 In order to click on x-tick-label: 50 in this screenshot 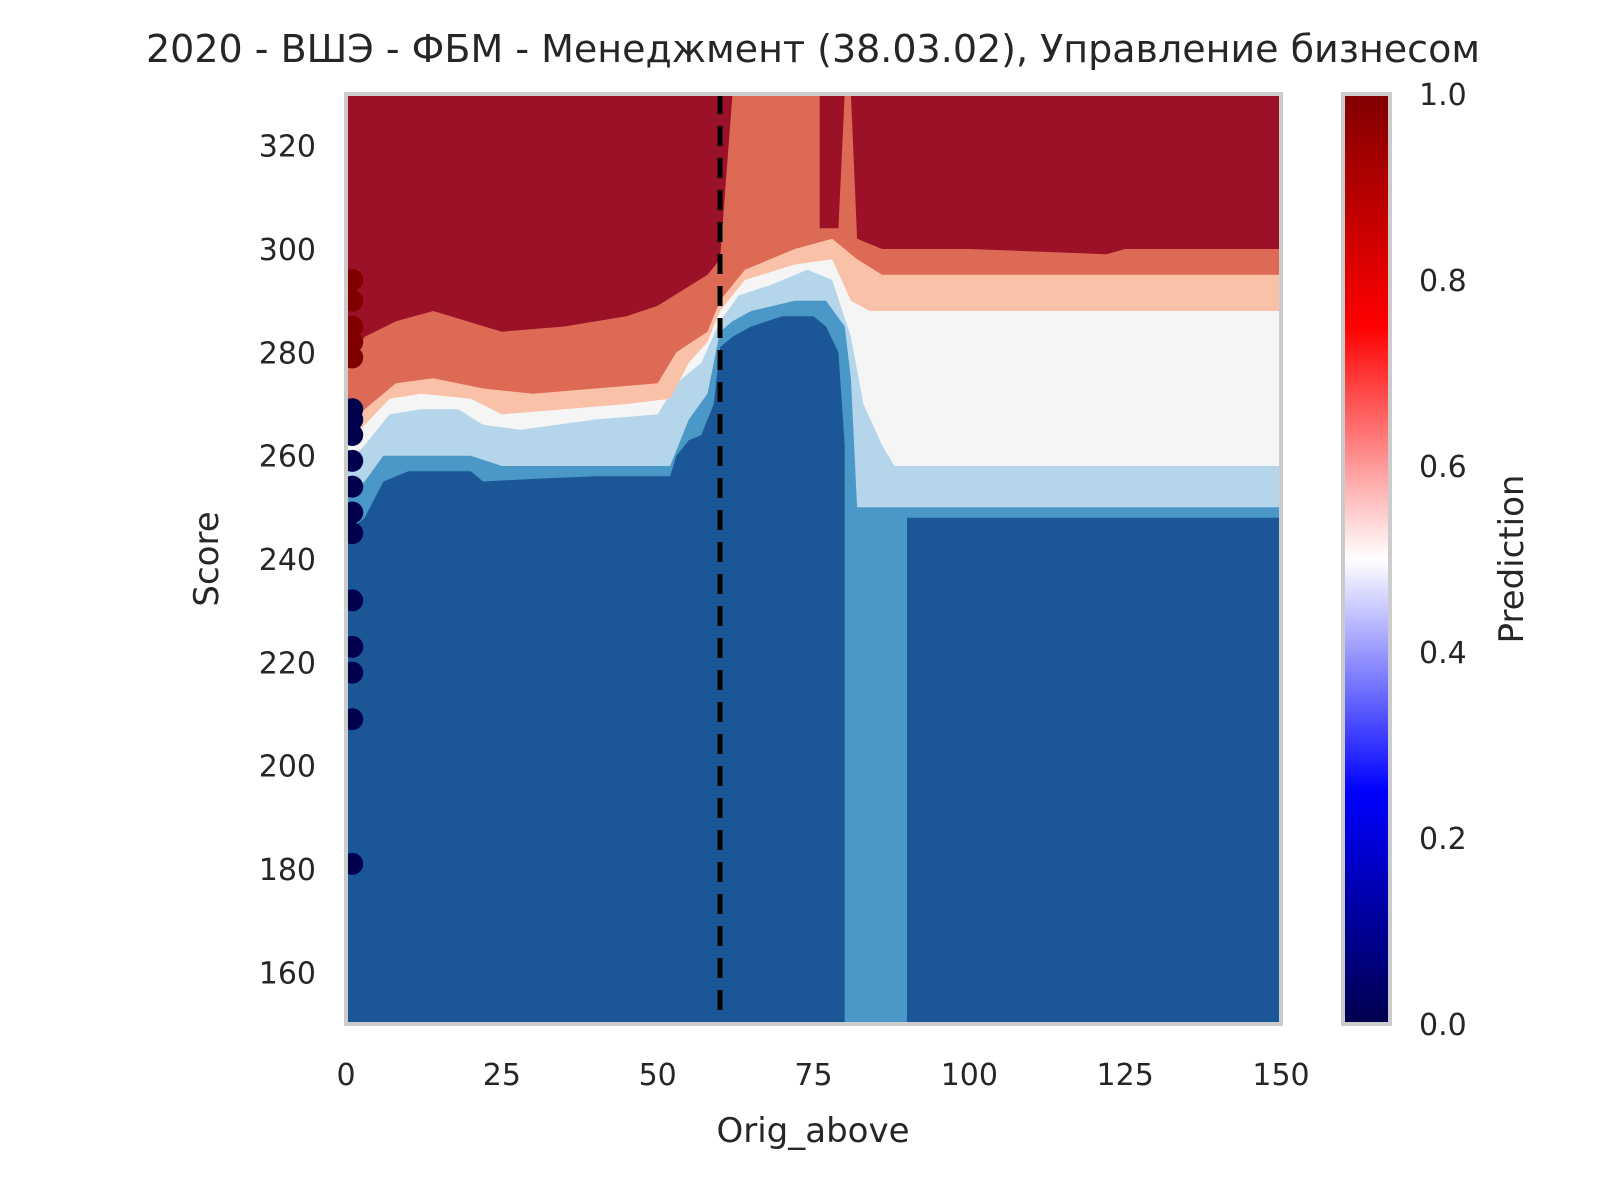, I will do `click(658, 1075)`.